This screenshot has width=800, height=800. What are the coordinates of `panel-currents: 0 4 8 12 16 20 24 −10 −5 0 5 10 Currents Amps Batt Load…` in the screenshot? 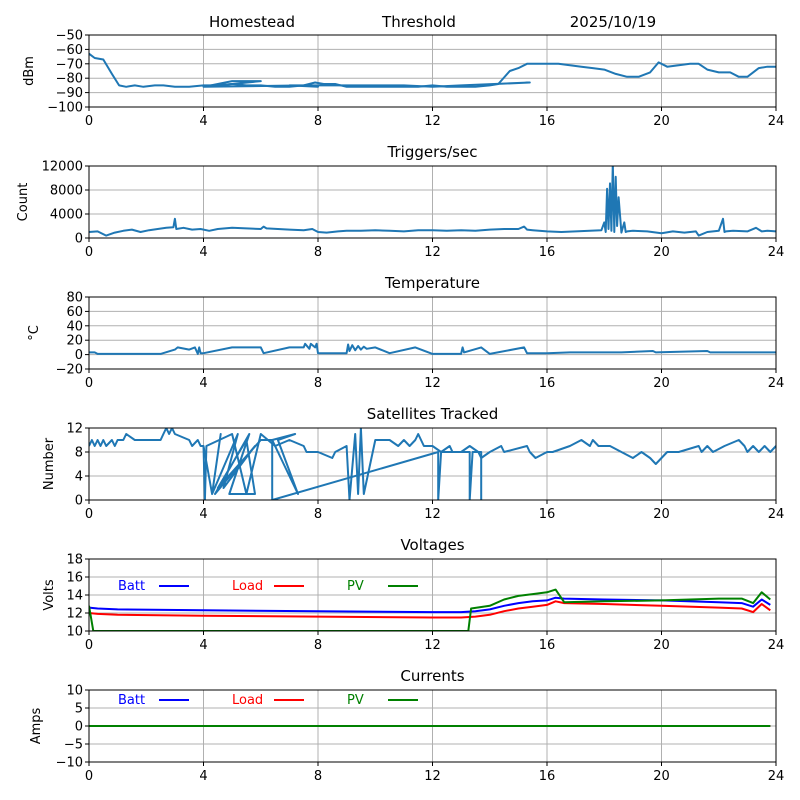 It's located at (406, 725).